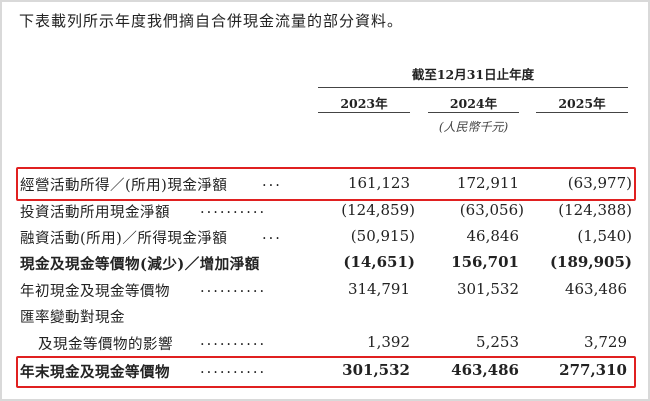 Image resolution: width=650 pixels, height=401 pixels. Describe the element at coordinates (95, 292) in the screenshot. I see `row-label: 年初現金及現金等價物` at that location.